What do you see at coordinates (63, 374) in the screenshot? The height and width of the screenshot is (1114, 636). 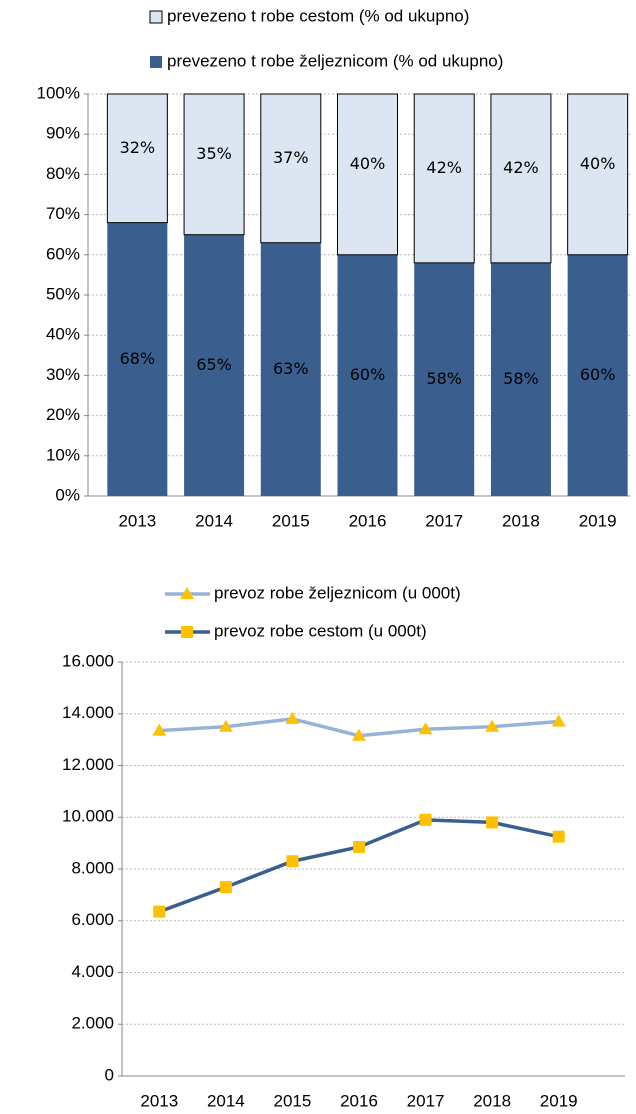 I see `y-tick-label: 30%` at bounding box center [63, 374].